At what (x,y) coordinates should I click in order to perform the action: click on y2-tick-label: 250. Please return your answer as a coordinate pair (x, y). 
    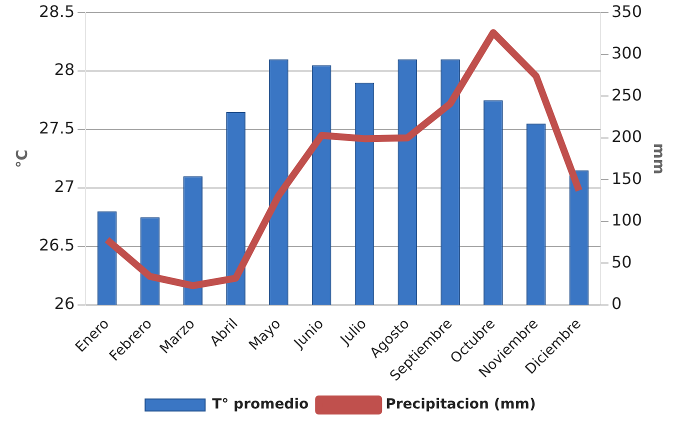
    Looking at the image, I should click on (626, 94).